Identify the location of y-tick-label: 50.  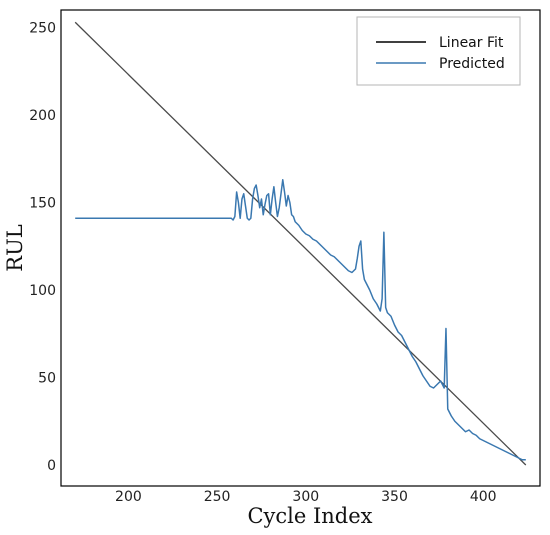
(47, 379).